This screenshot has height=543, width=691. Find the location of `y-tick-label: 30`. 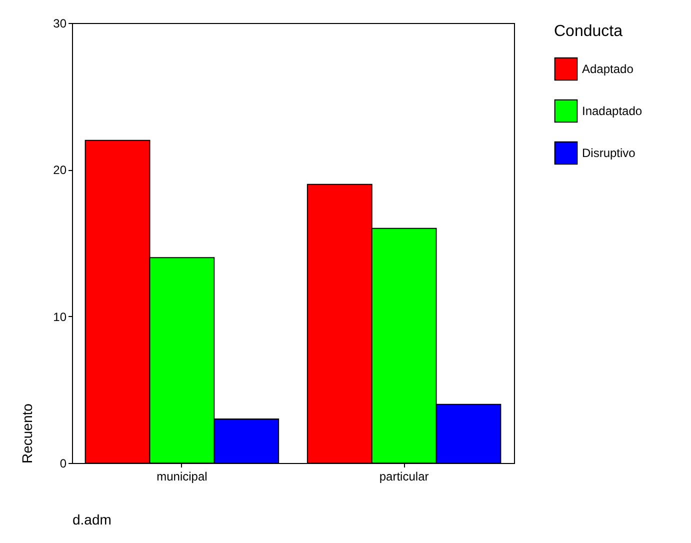

y-tick-label: 30 is located at coordinates (60, 23).